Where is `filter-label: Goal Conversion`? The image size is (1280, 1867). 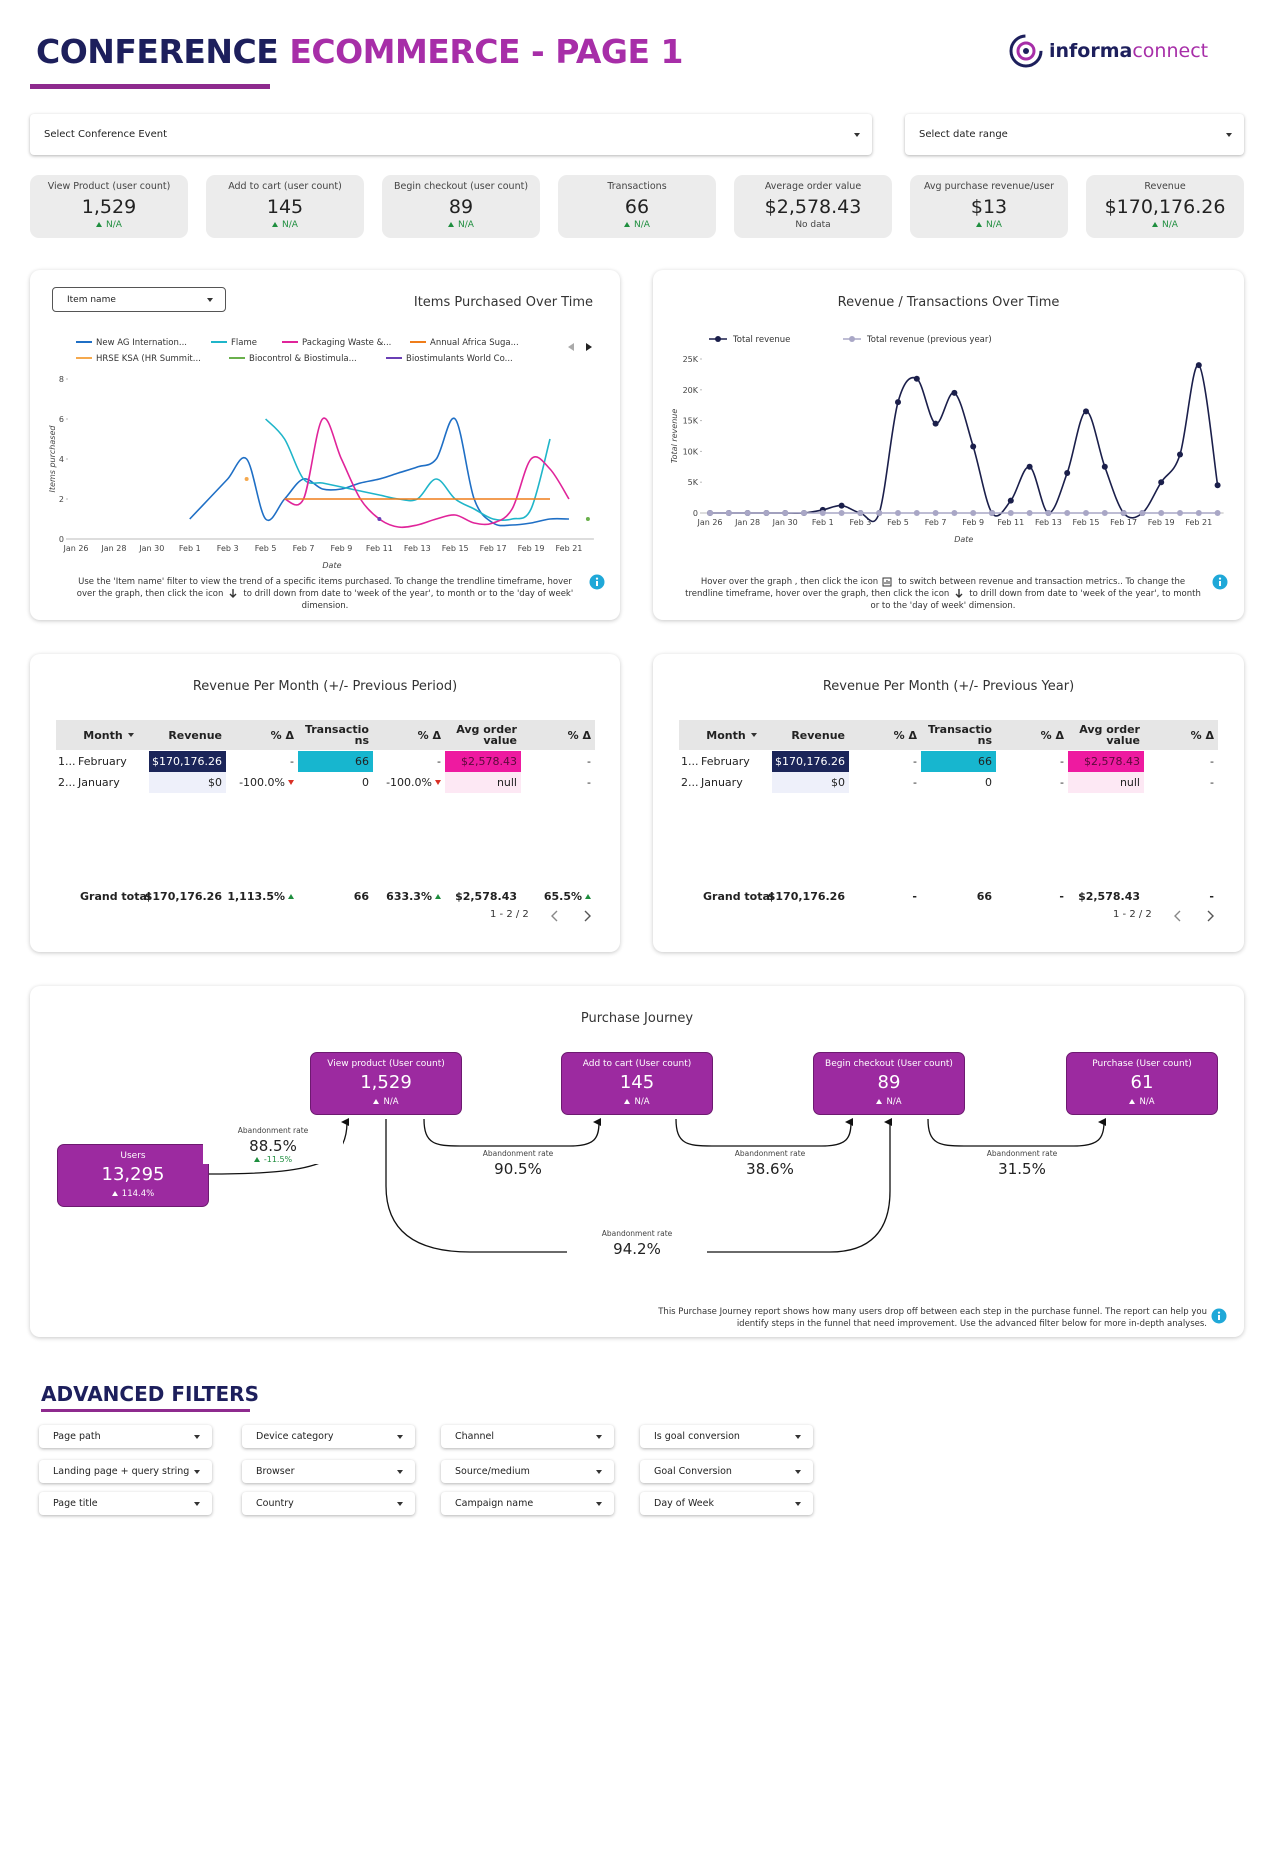 filter-label: Goal Conversion is located at coordinates (693, 1471).